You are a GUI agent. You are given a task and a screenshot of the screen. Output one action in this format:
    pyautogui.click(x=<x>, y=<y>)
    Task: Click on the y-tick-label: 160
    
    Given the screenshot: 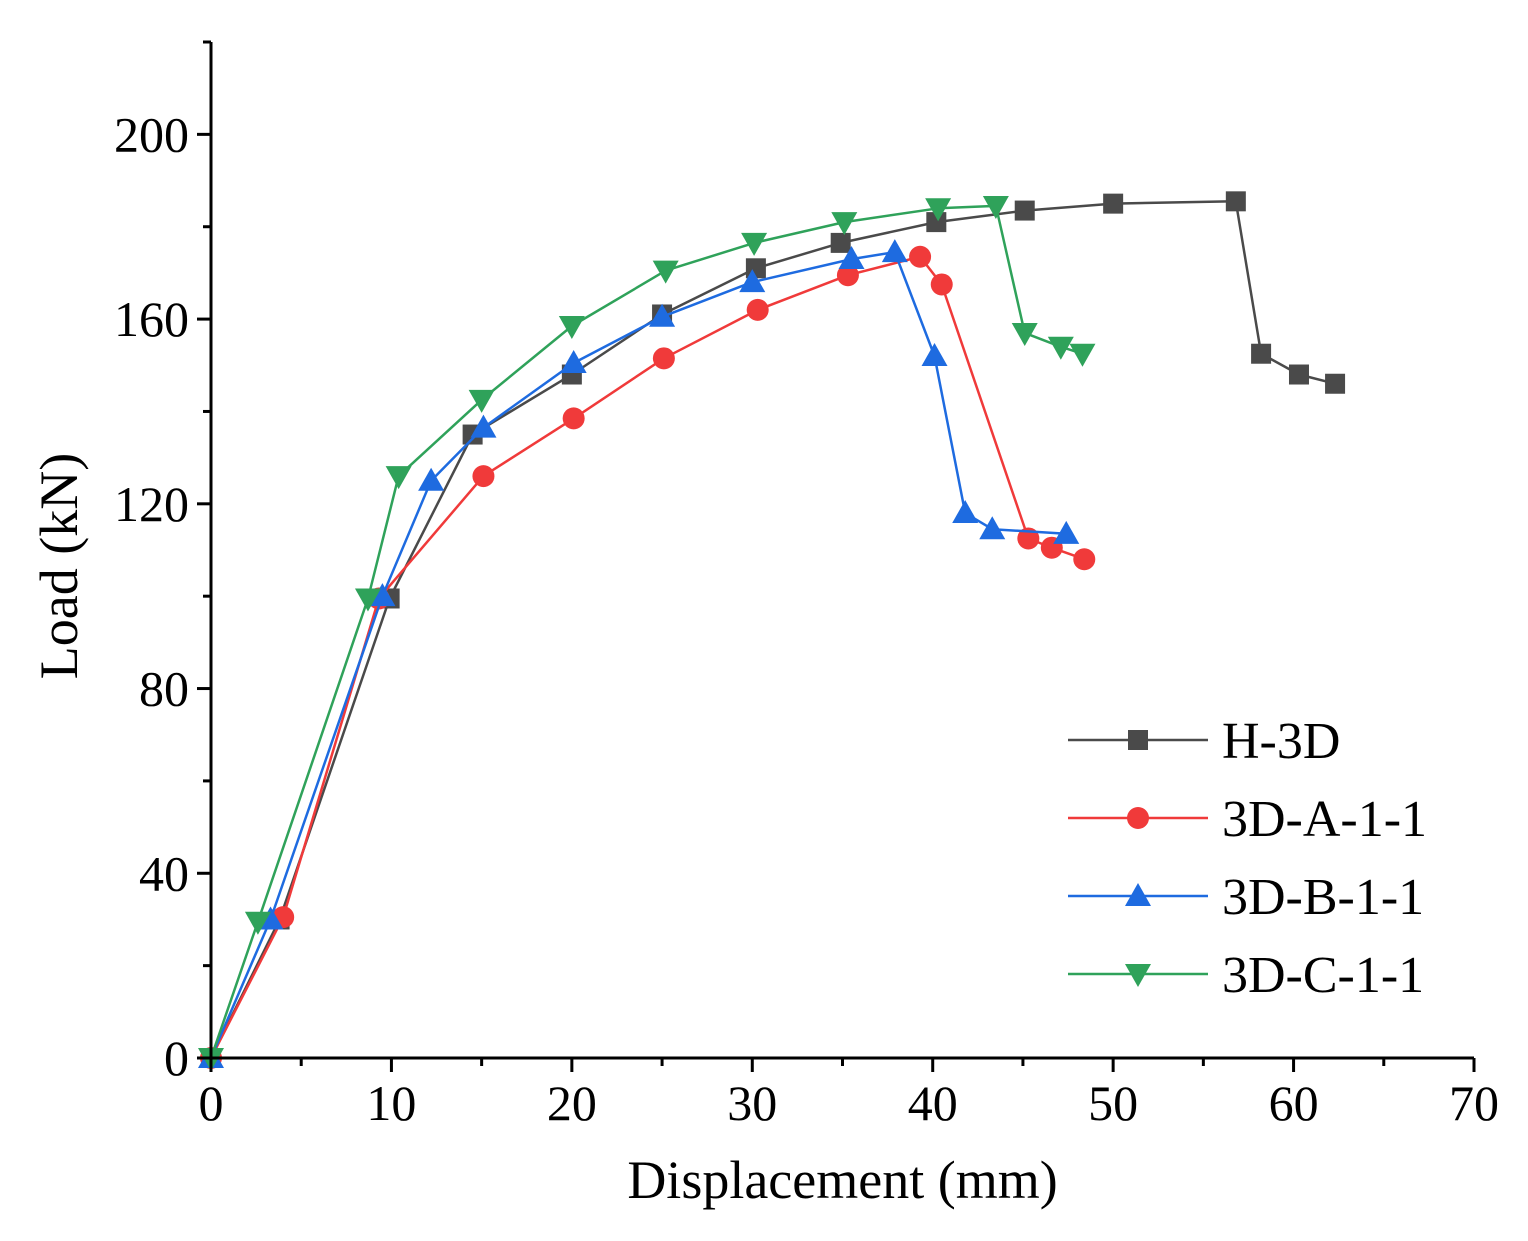 What is the action you would take?
    pyautogui.click(x=151, y=319)
    